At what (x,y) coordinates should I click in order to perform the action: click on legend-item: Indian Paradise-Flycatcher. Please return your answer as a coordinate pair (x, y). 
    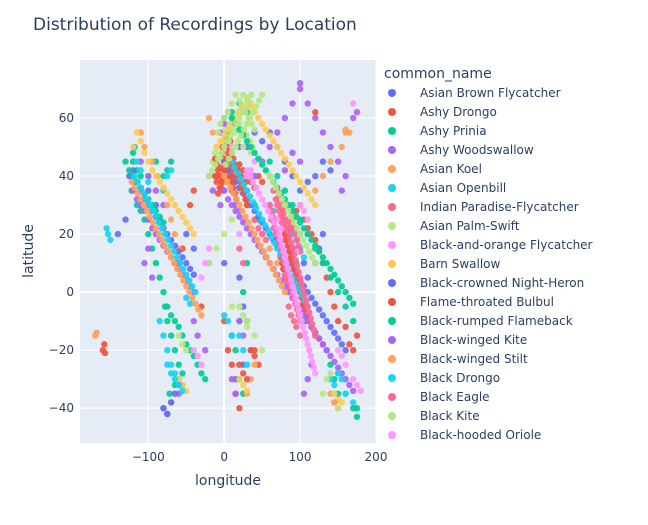
    Looking at the image, I should click on (483, 207).